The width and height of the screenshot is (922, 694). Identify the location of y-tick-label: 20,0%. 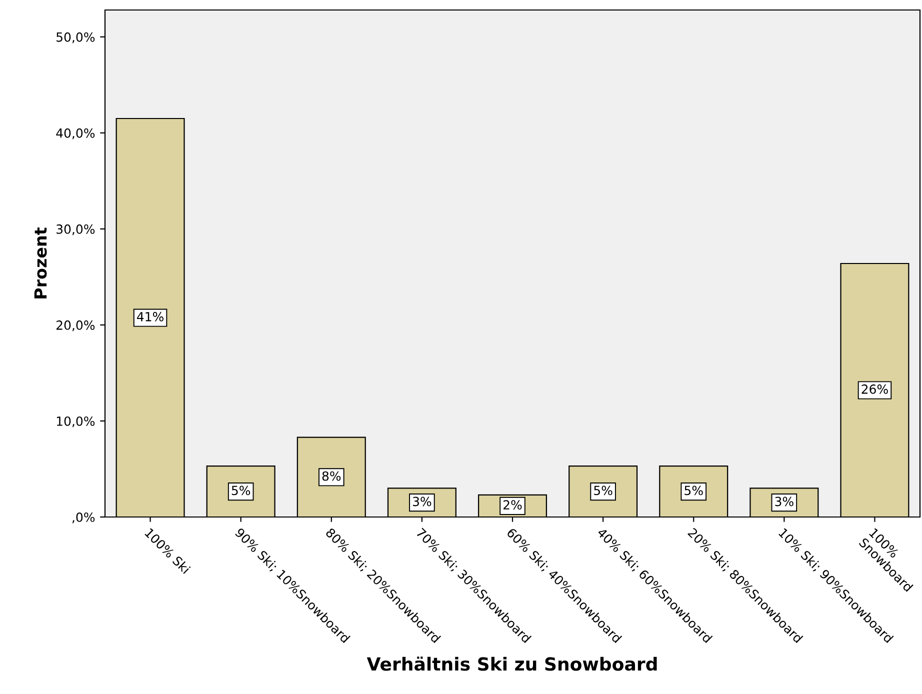
(75, 326).